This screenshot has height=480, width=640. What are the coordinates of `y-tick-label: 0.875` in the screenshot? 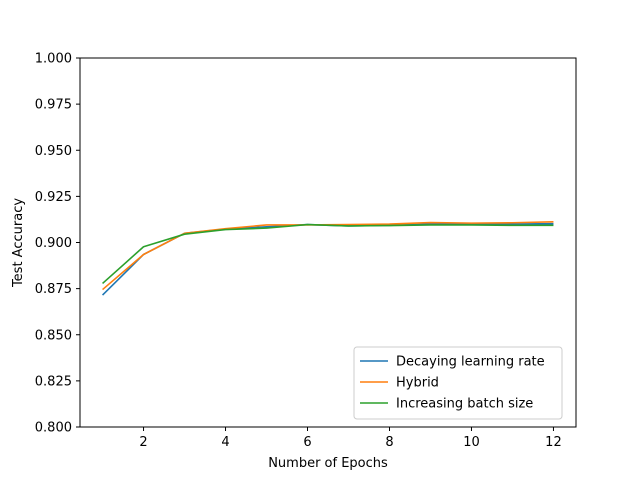 It's located at (53, 289).